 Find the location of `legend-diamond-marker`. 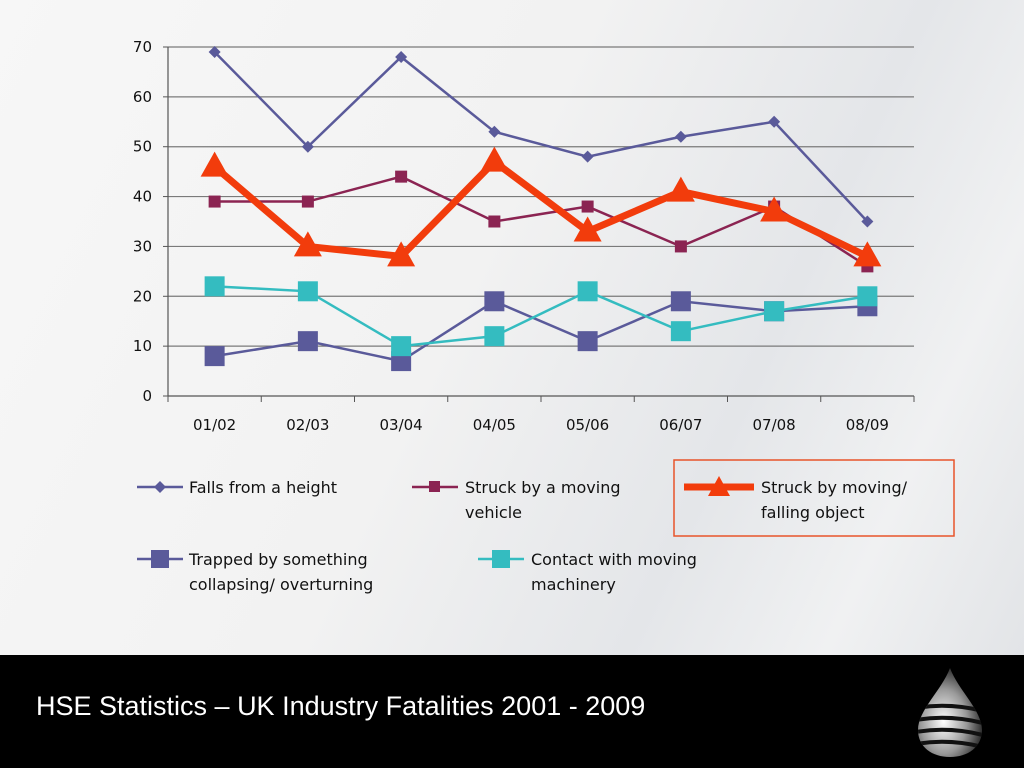

legend-diamond-marker is located at coordinates (160, 487).